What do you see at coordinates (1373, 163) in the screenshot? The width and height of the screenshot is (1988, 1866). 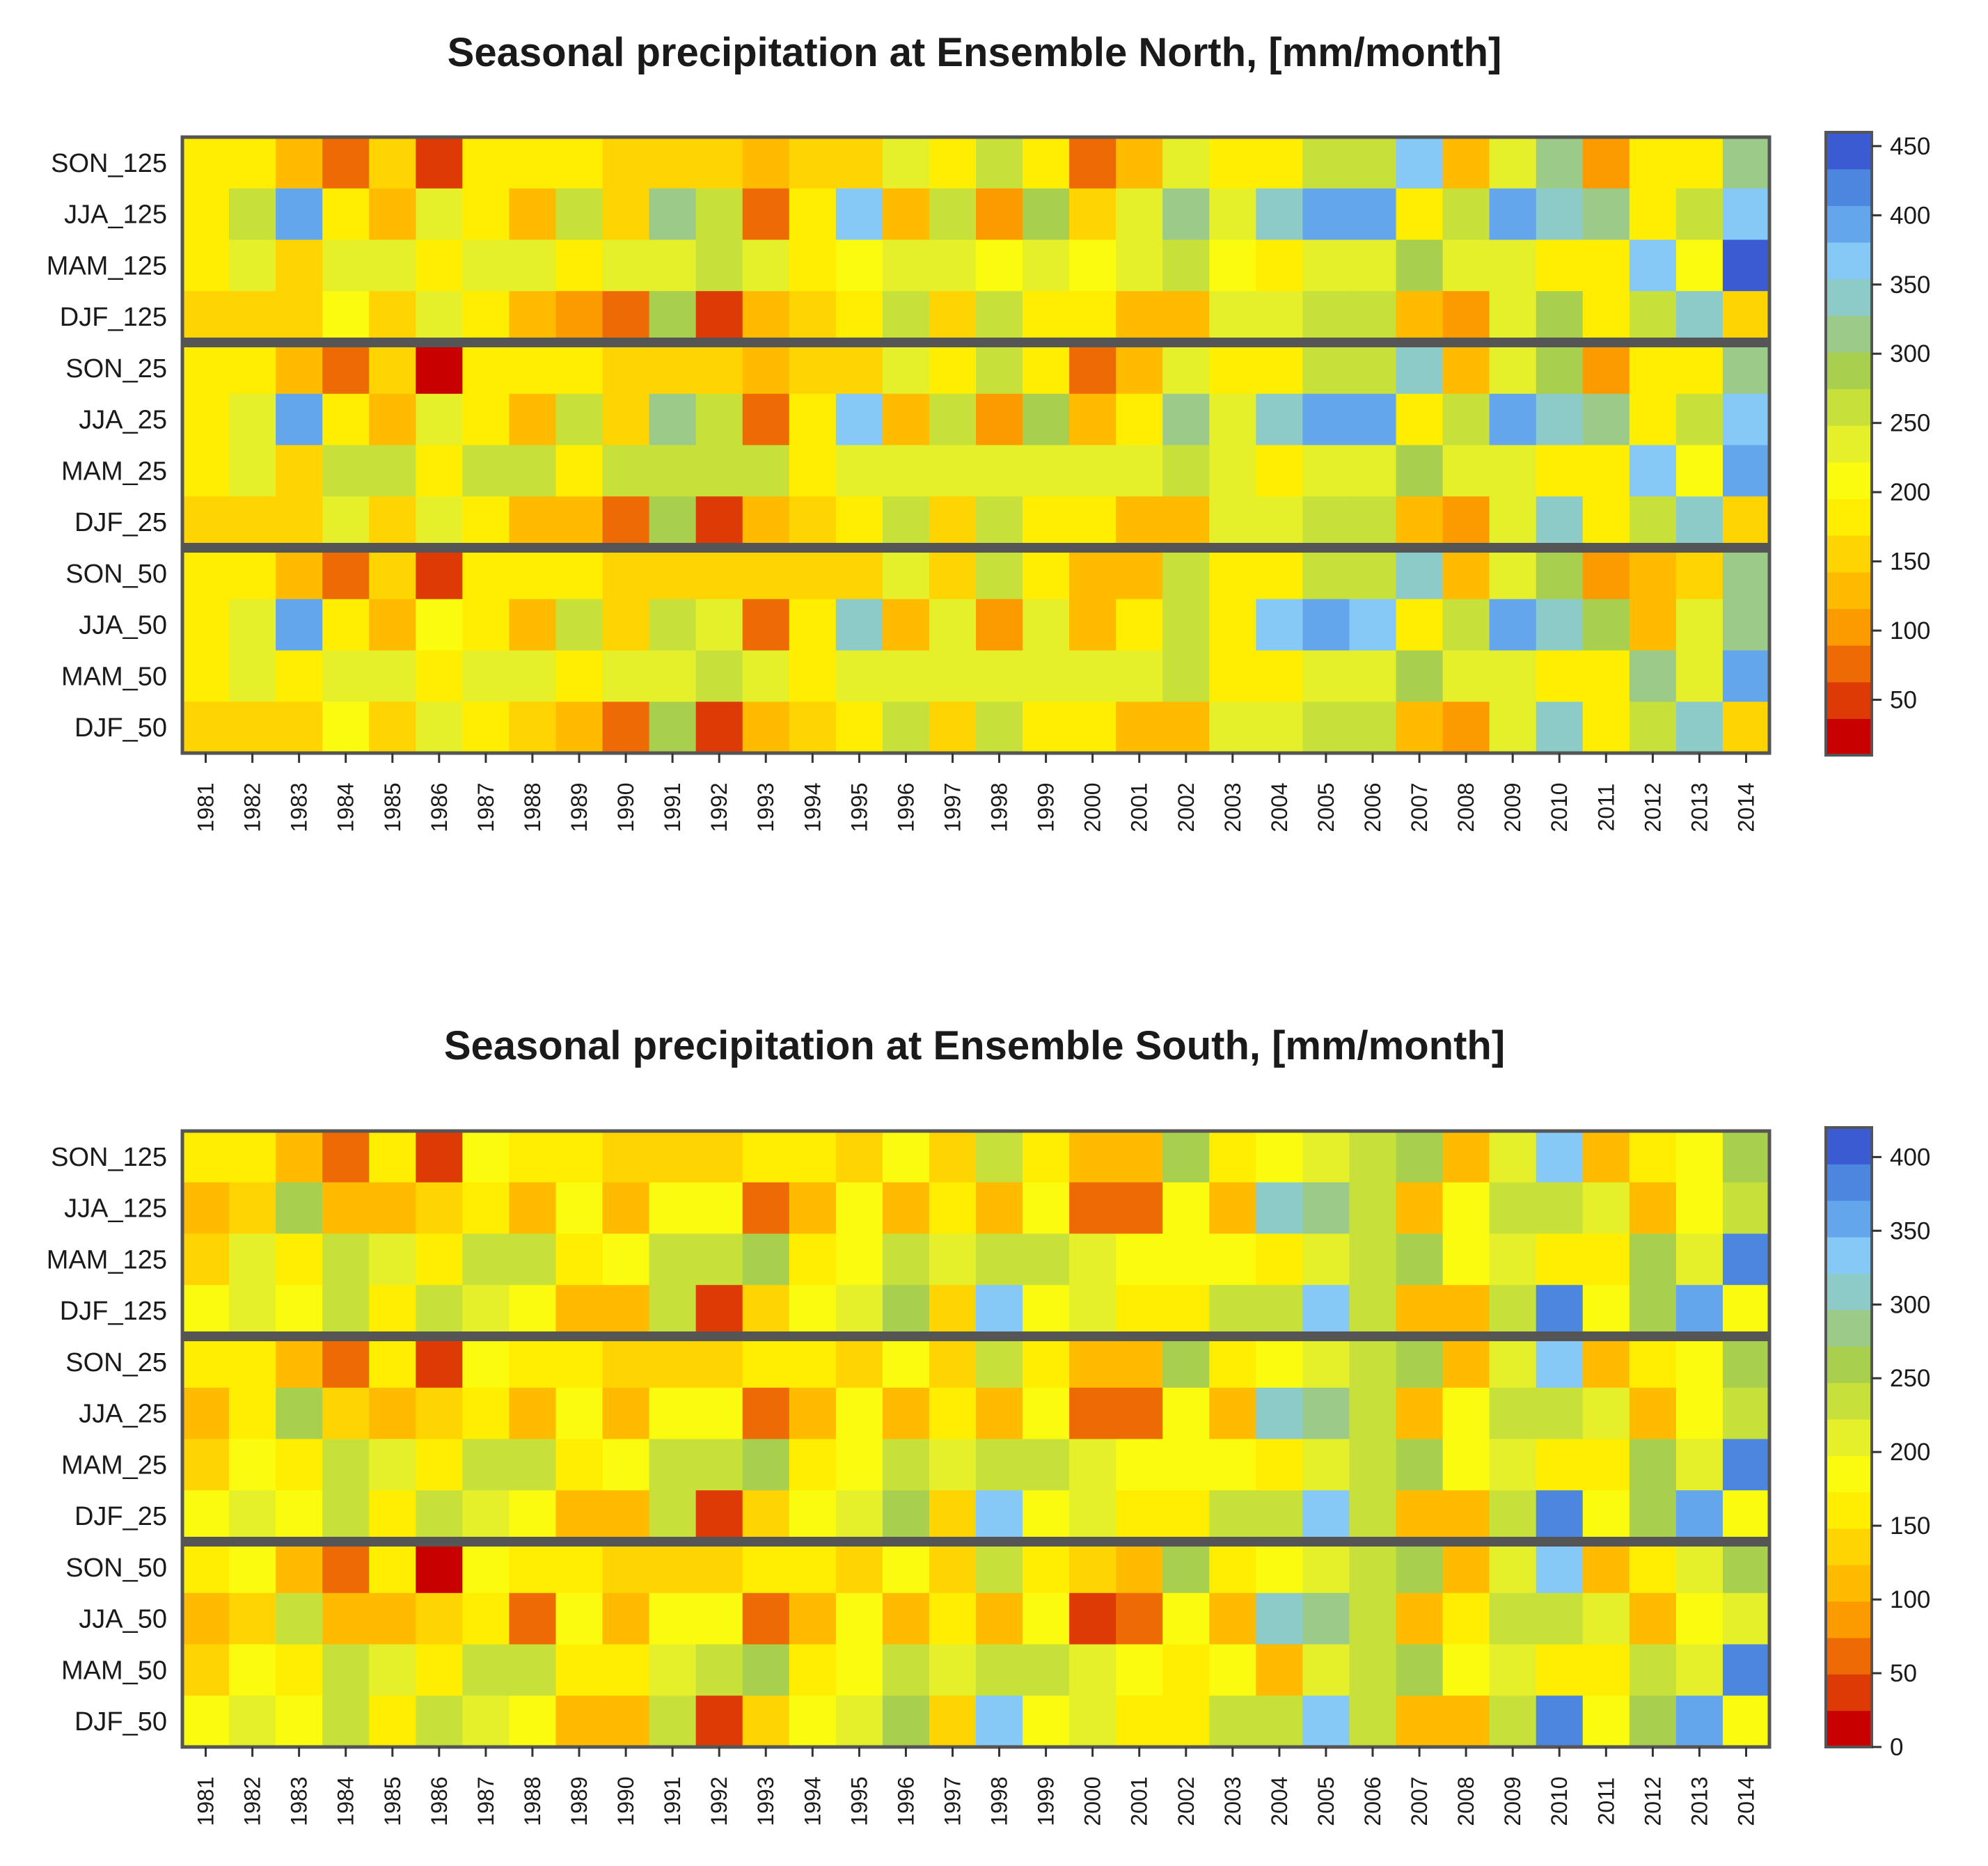 I see `north-cell-SON_125-2006` at bounding box center [1373, 163].